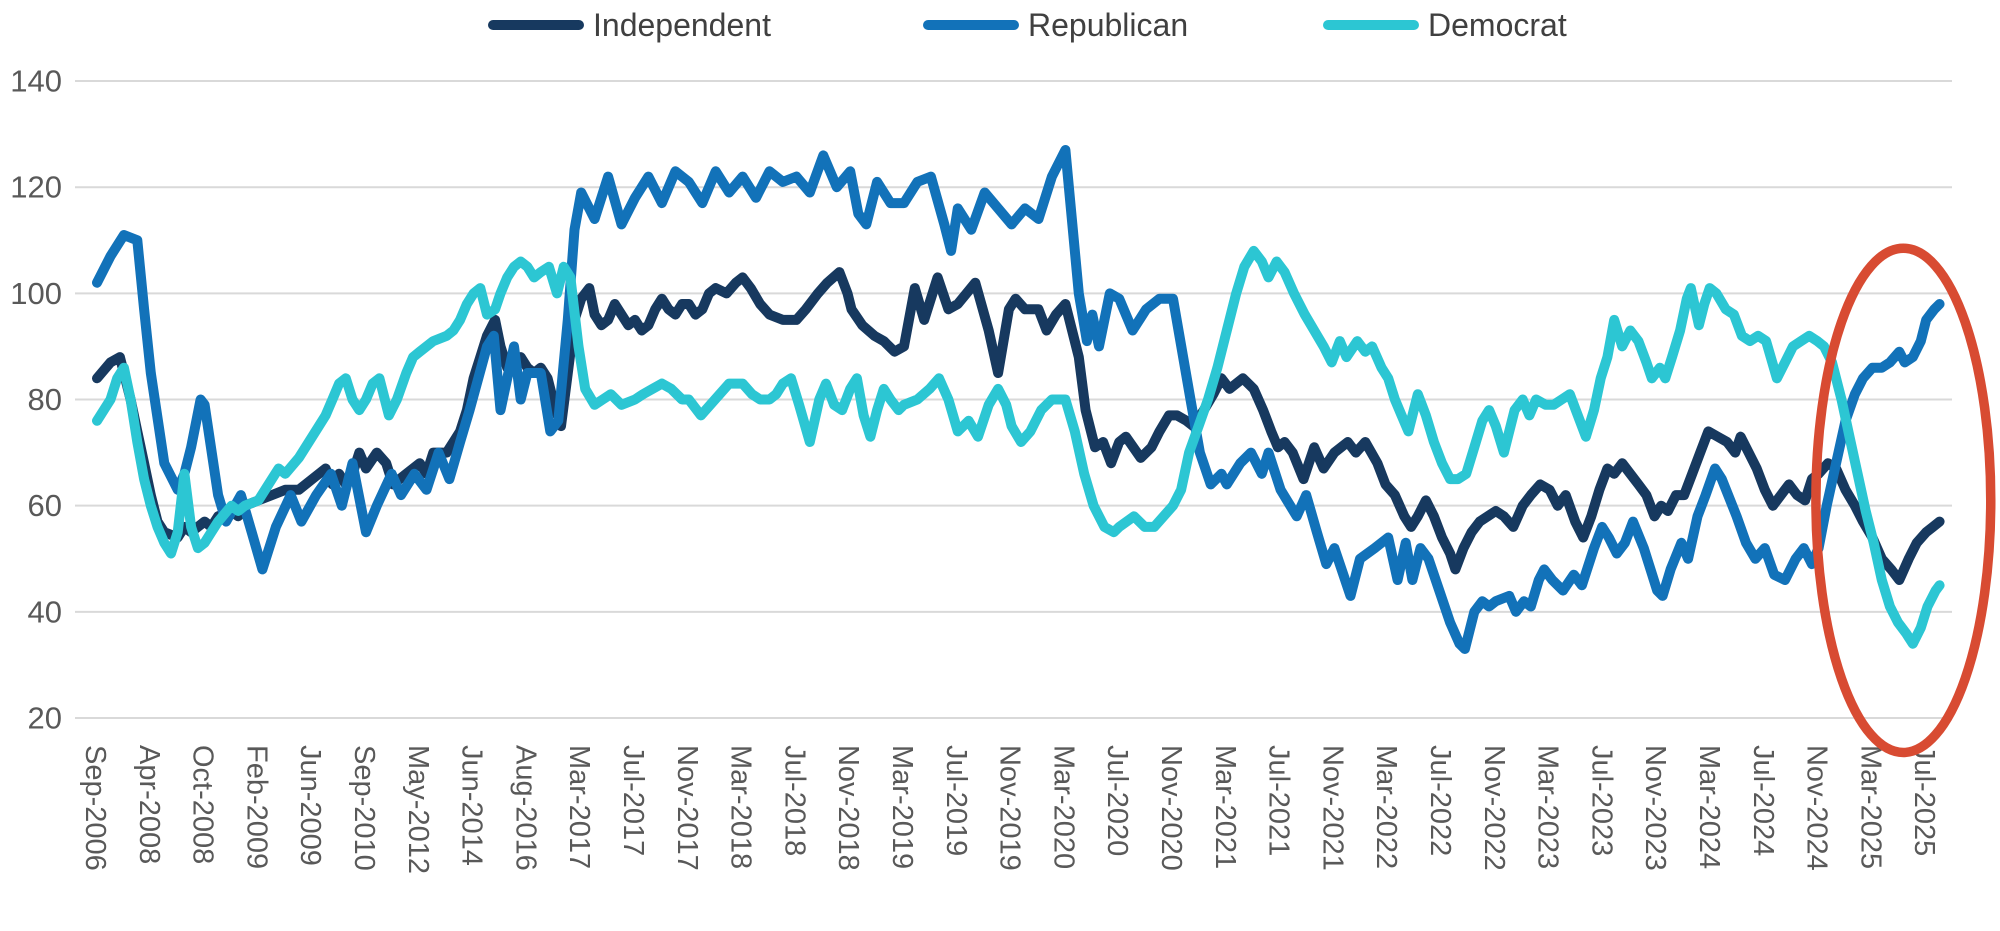  What do you see at coordinates (45, 718) in the screenshot?
I see `y-axis-tick-label: 20` at bounding box center [45, 718].